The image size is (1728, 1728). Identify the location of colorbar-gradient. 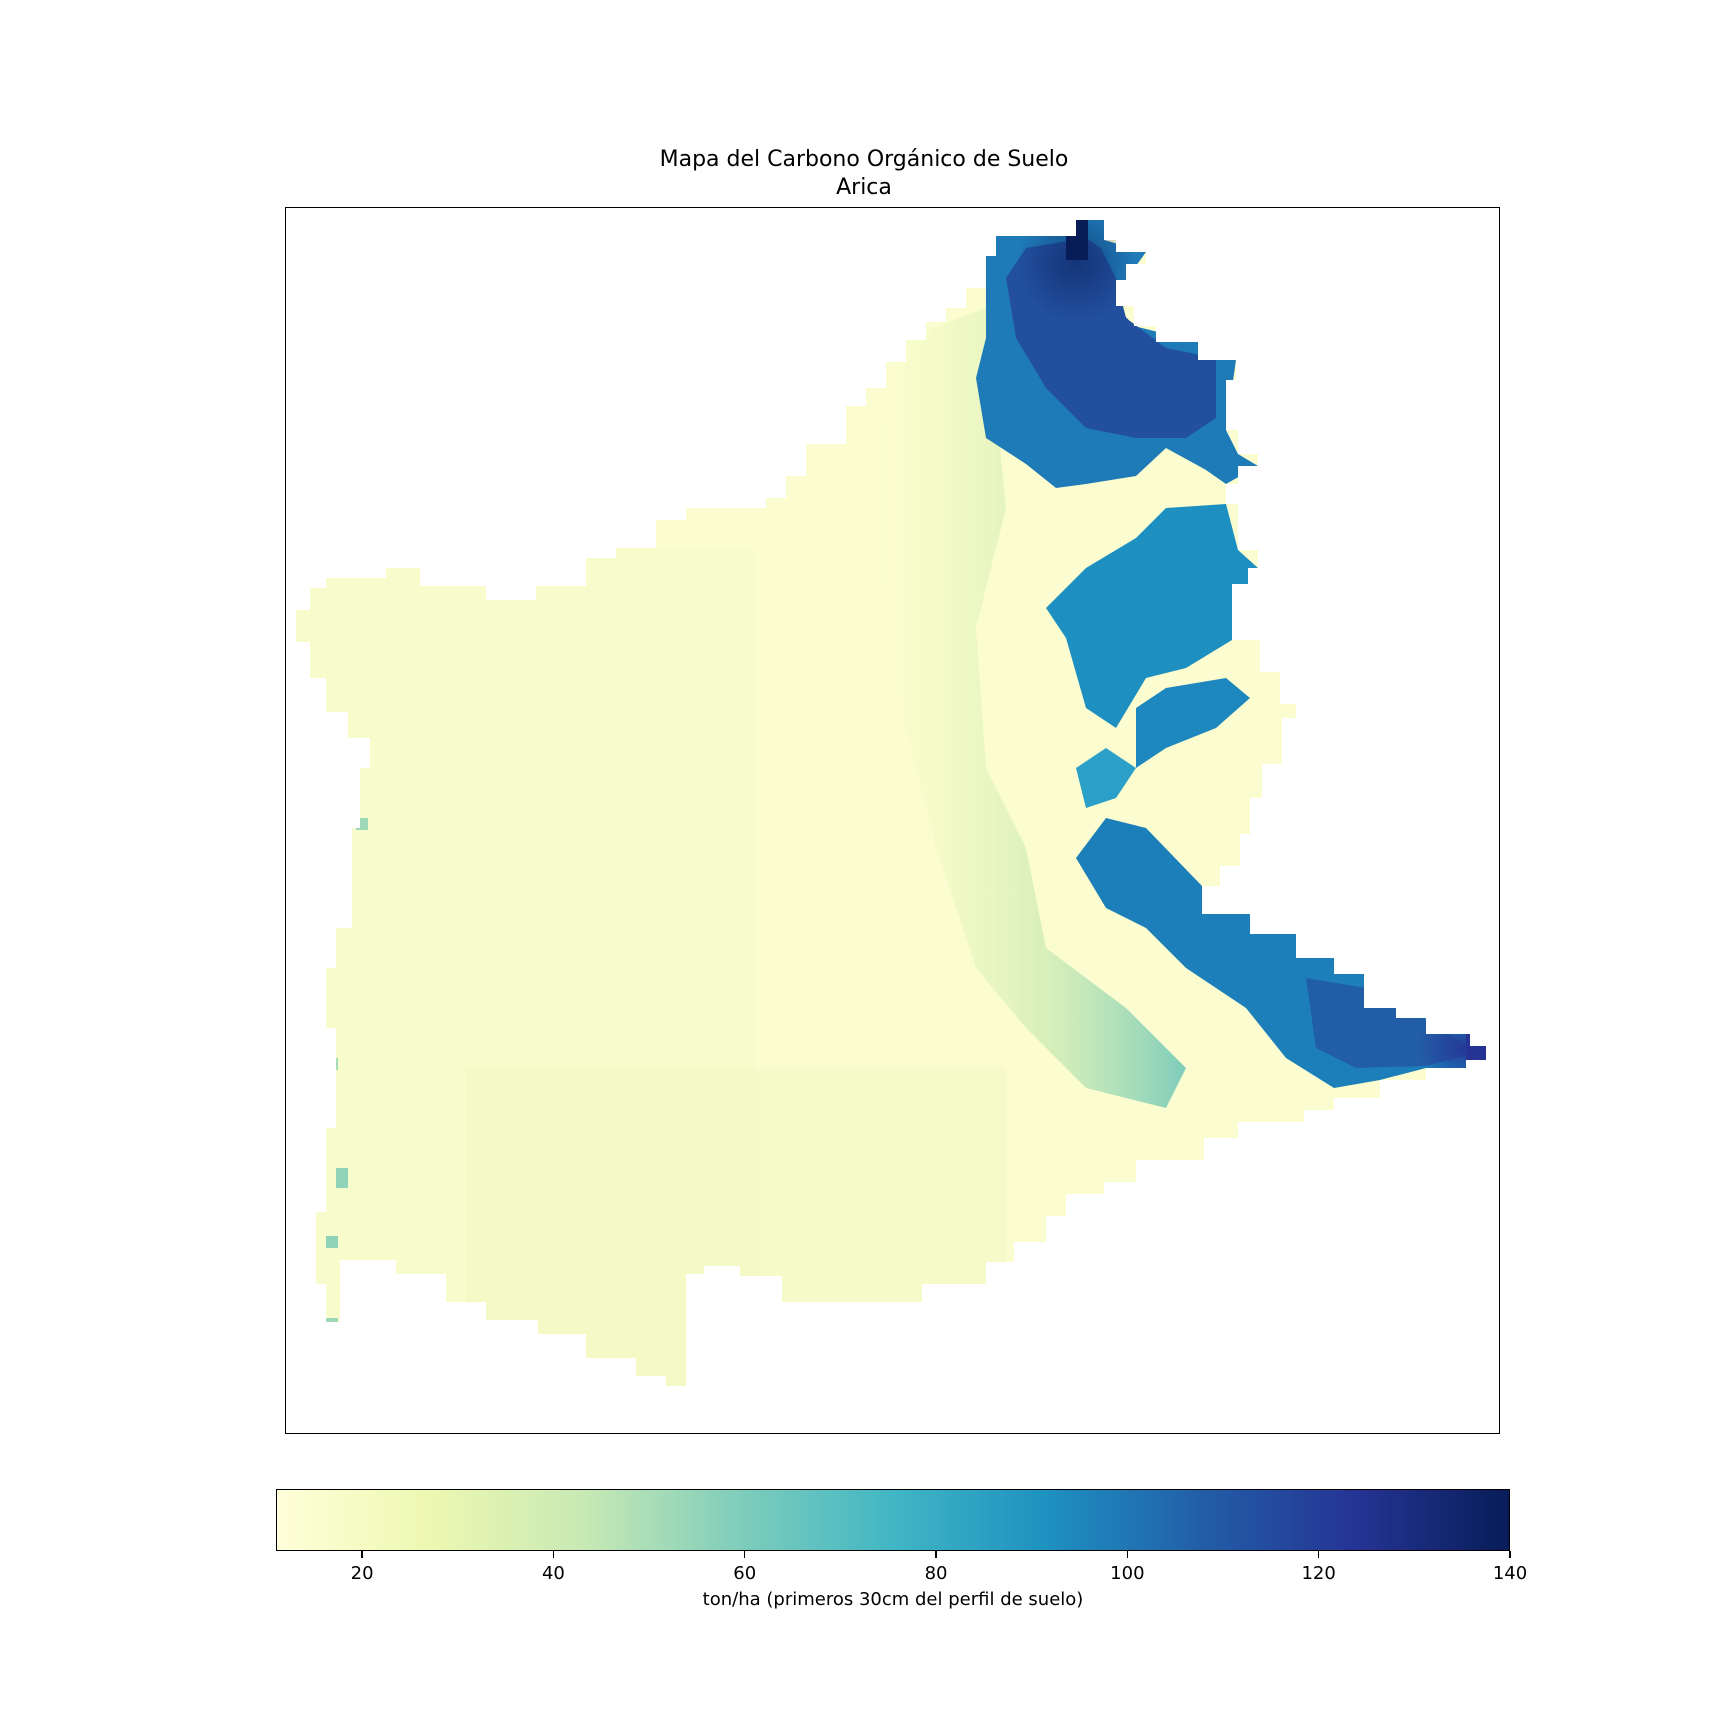
(893, 1520).